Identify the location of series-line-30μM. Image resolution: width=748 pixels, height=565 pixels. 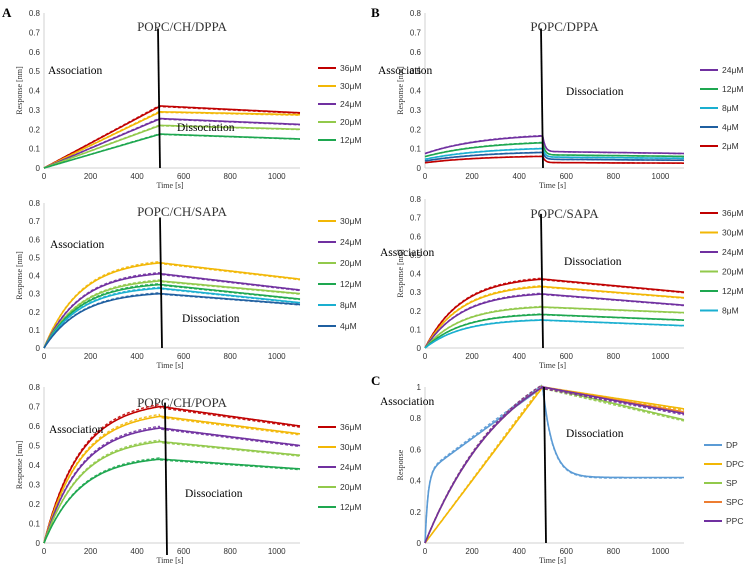
(172, 479).